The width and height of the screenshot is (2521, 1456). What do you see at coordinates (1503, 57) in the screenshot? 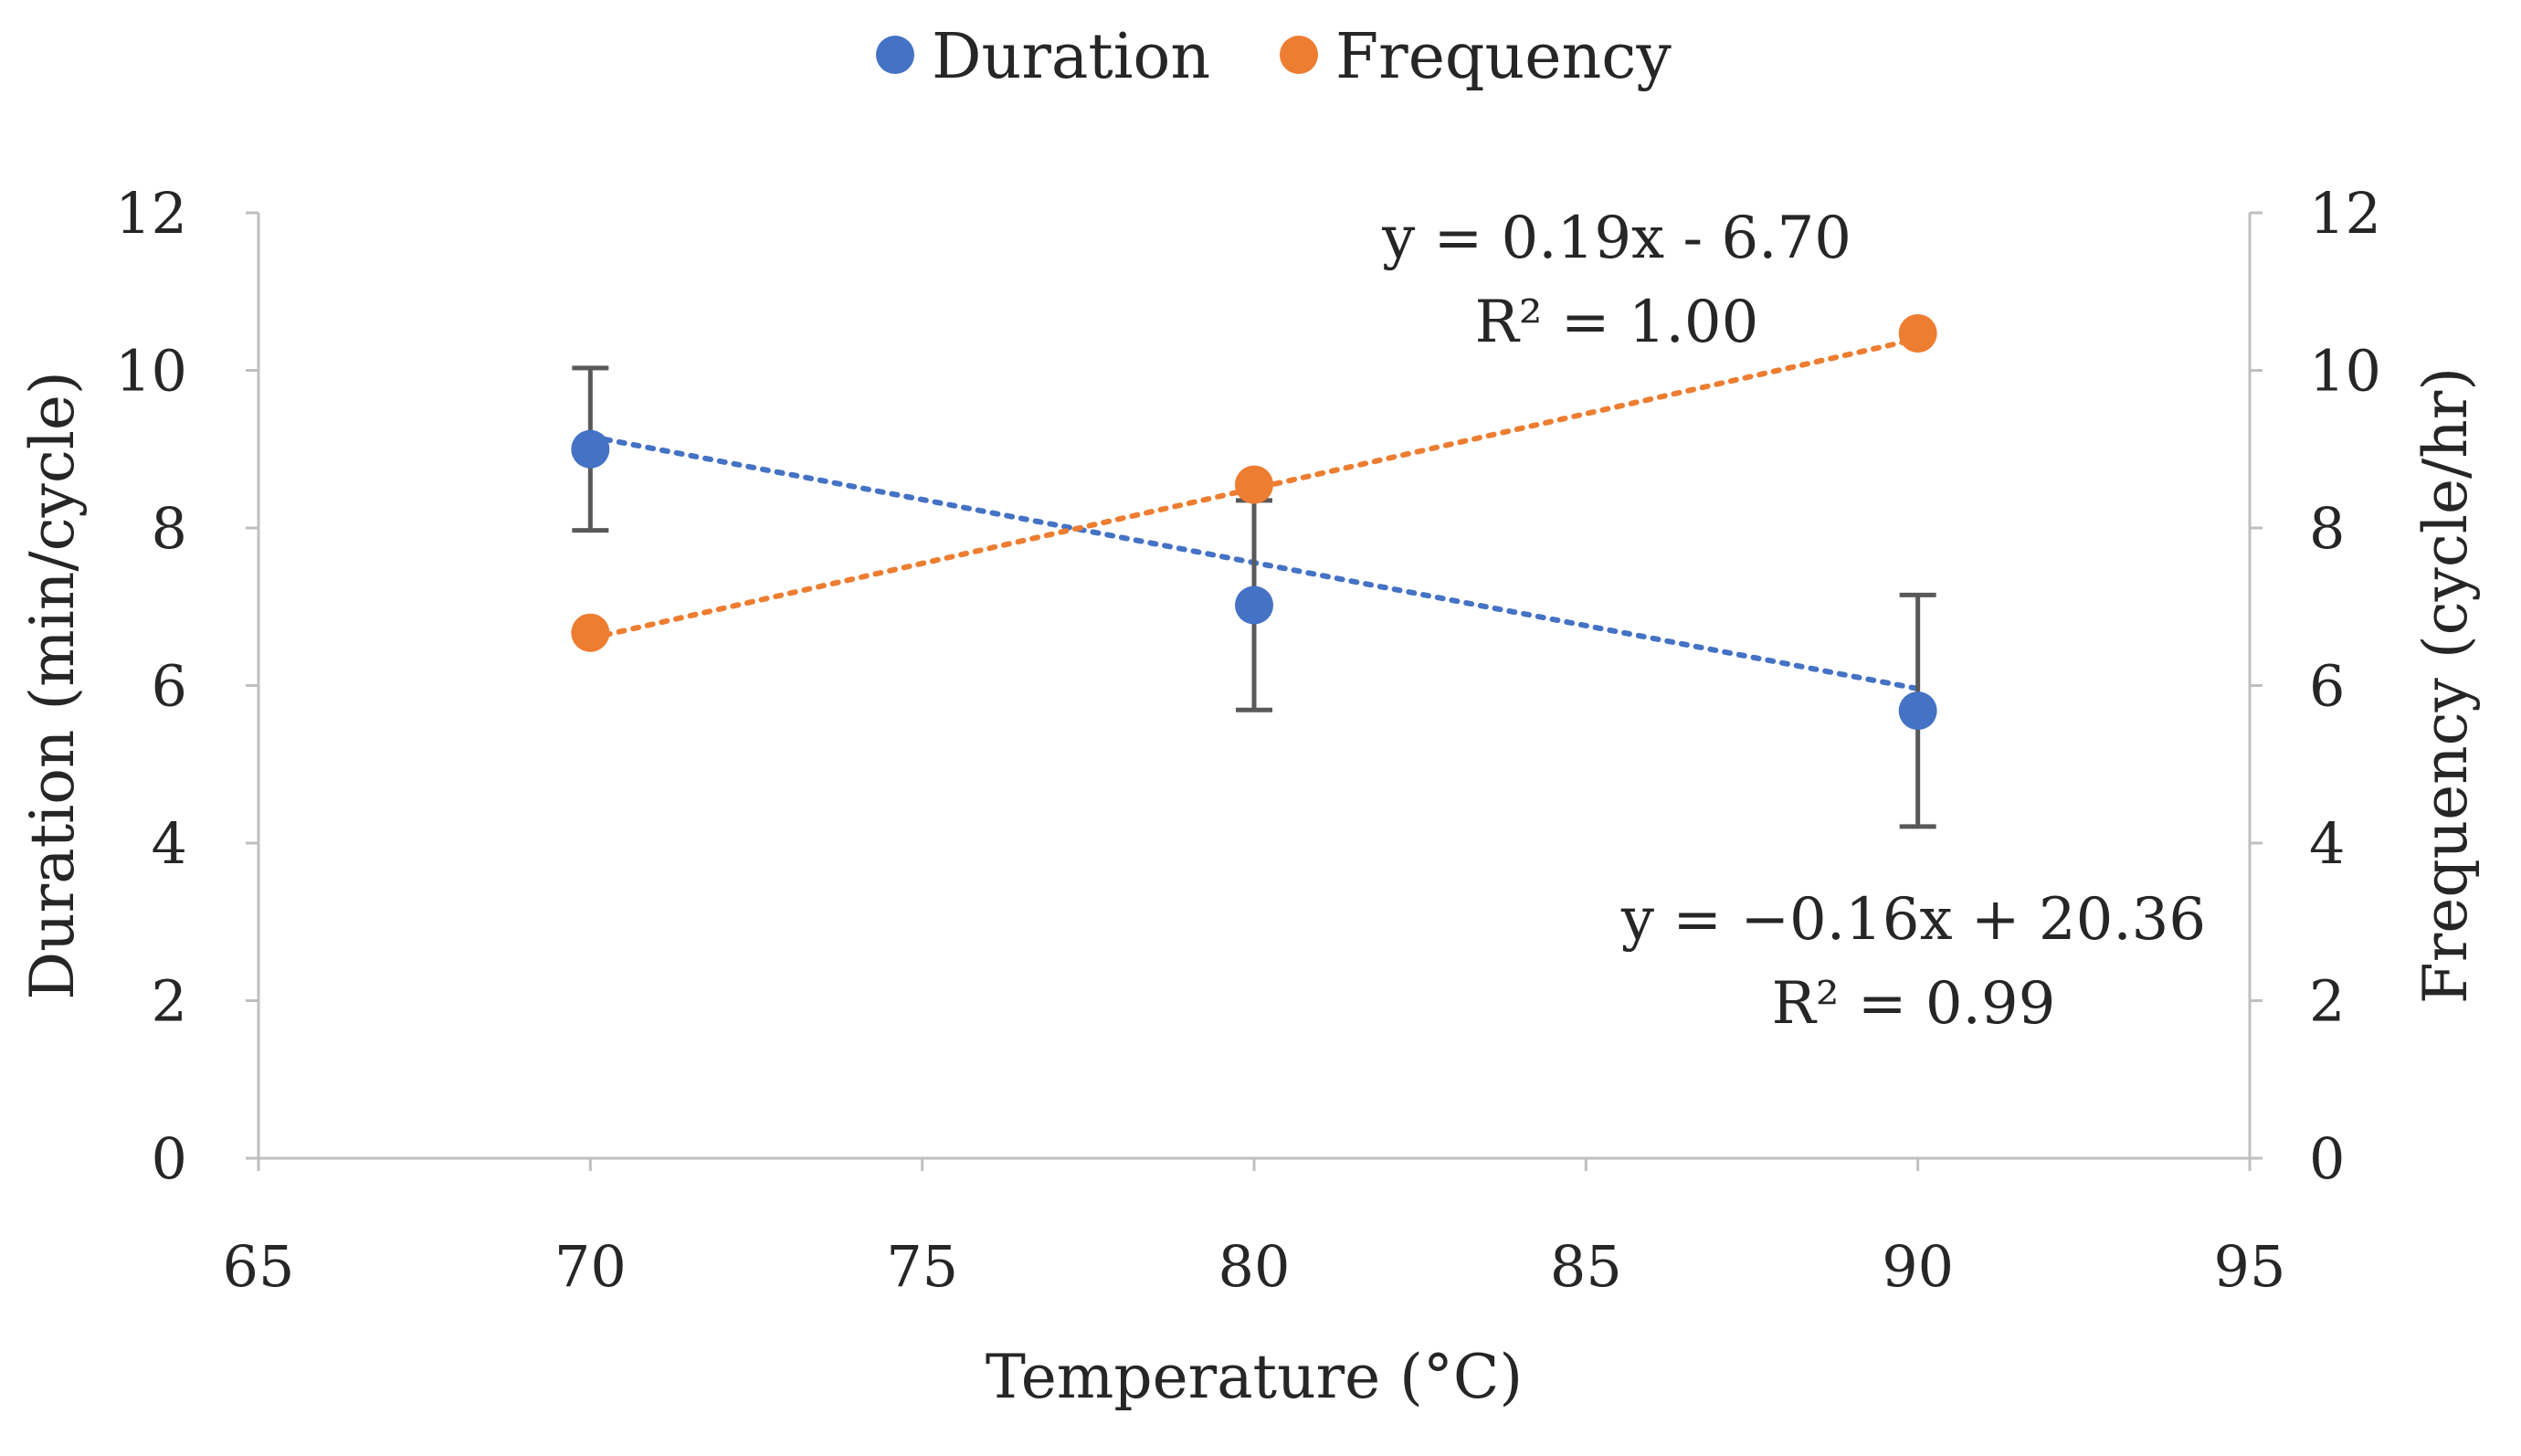
I see `legend-label-frequency: Frequency` at bounding box center [1503, 57].